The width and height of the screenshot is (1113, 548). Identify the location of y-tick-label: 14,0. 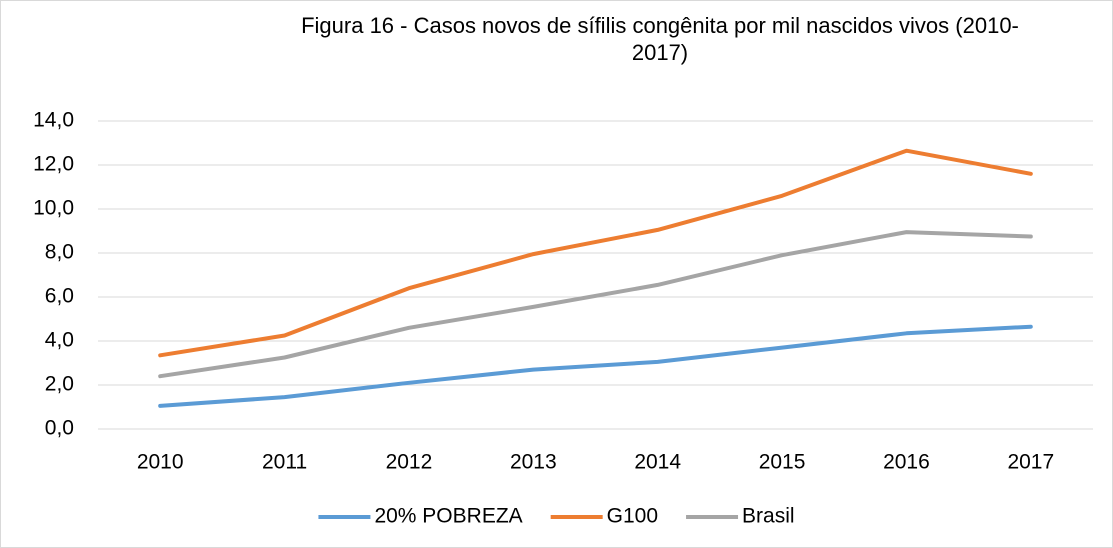
(53, 120).